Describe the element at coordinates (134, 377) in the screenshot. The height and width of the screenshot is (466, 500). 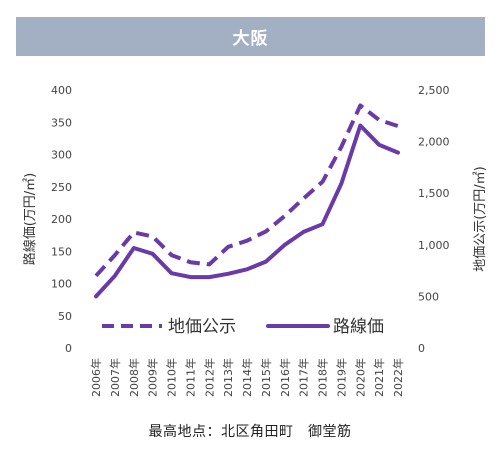
I see `x-tick-label: 2008年` at that location.